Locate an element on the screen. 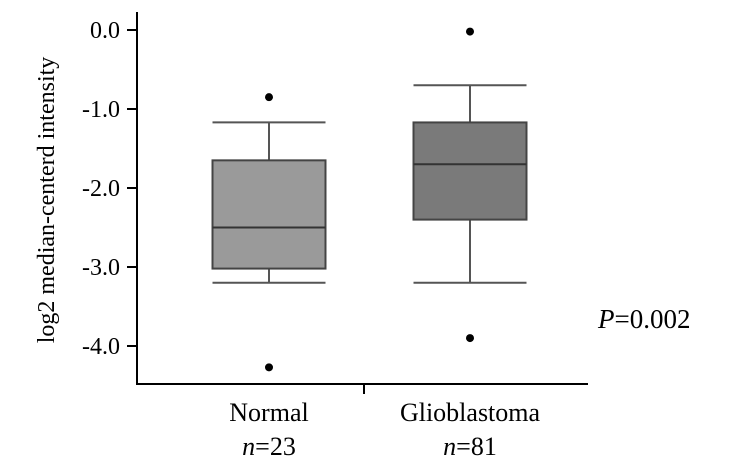 This screenshot has width=742, height=466. y-axis-ticks: 0.0 -1.0 -2.0 -3.0 -4.0 is located at coordinates (109, 189).